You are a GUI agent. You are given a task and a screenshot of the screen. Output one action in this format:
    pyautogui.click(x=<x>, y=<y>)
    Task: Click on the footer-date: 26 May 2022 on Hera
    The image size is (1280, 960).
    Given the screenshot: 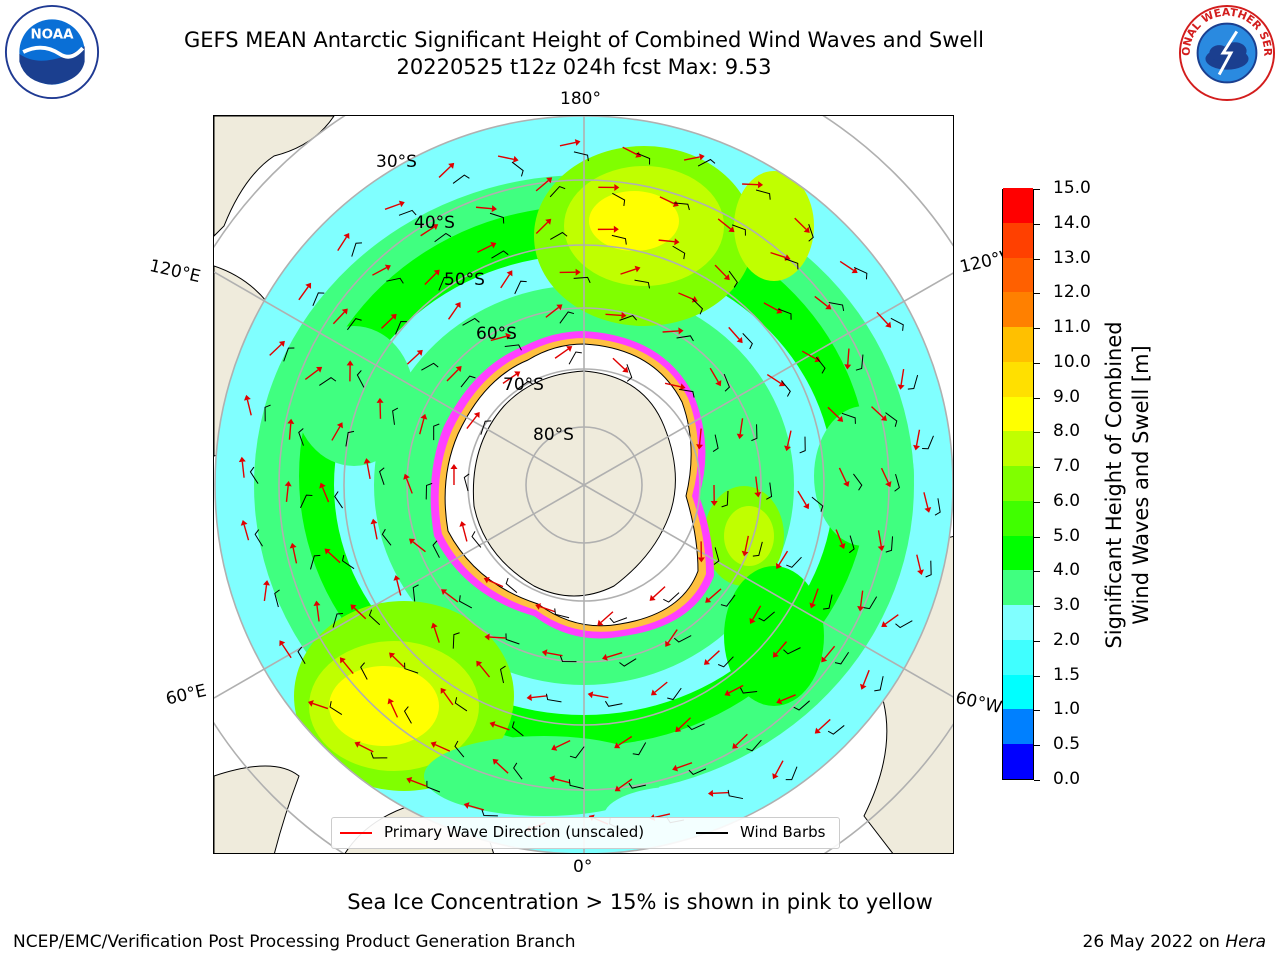 What is the action you would take?
    pyautogui.click(x=1175, y=942)
    